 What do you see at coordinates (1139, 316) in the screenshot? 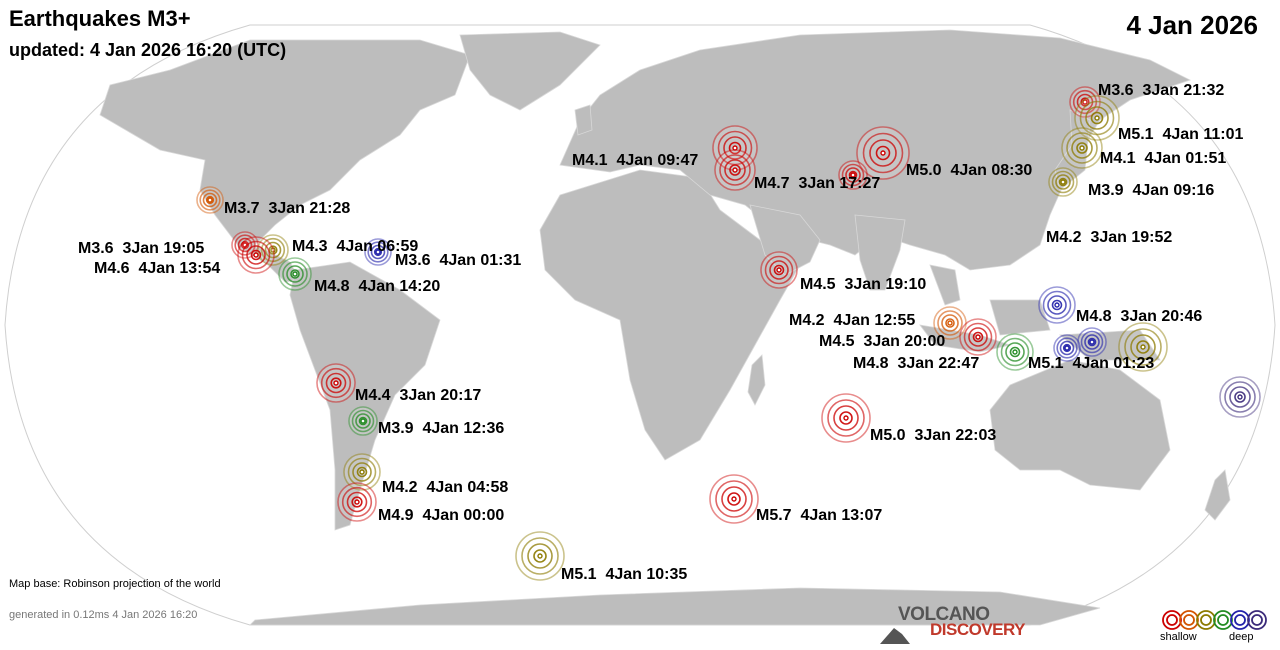
I see `quake-label: M4.8 3Jan 20:46` at bounding box center [1139, 316].